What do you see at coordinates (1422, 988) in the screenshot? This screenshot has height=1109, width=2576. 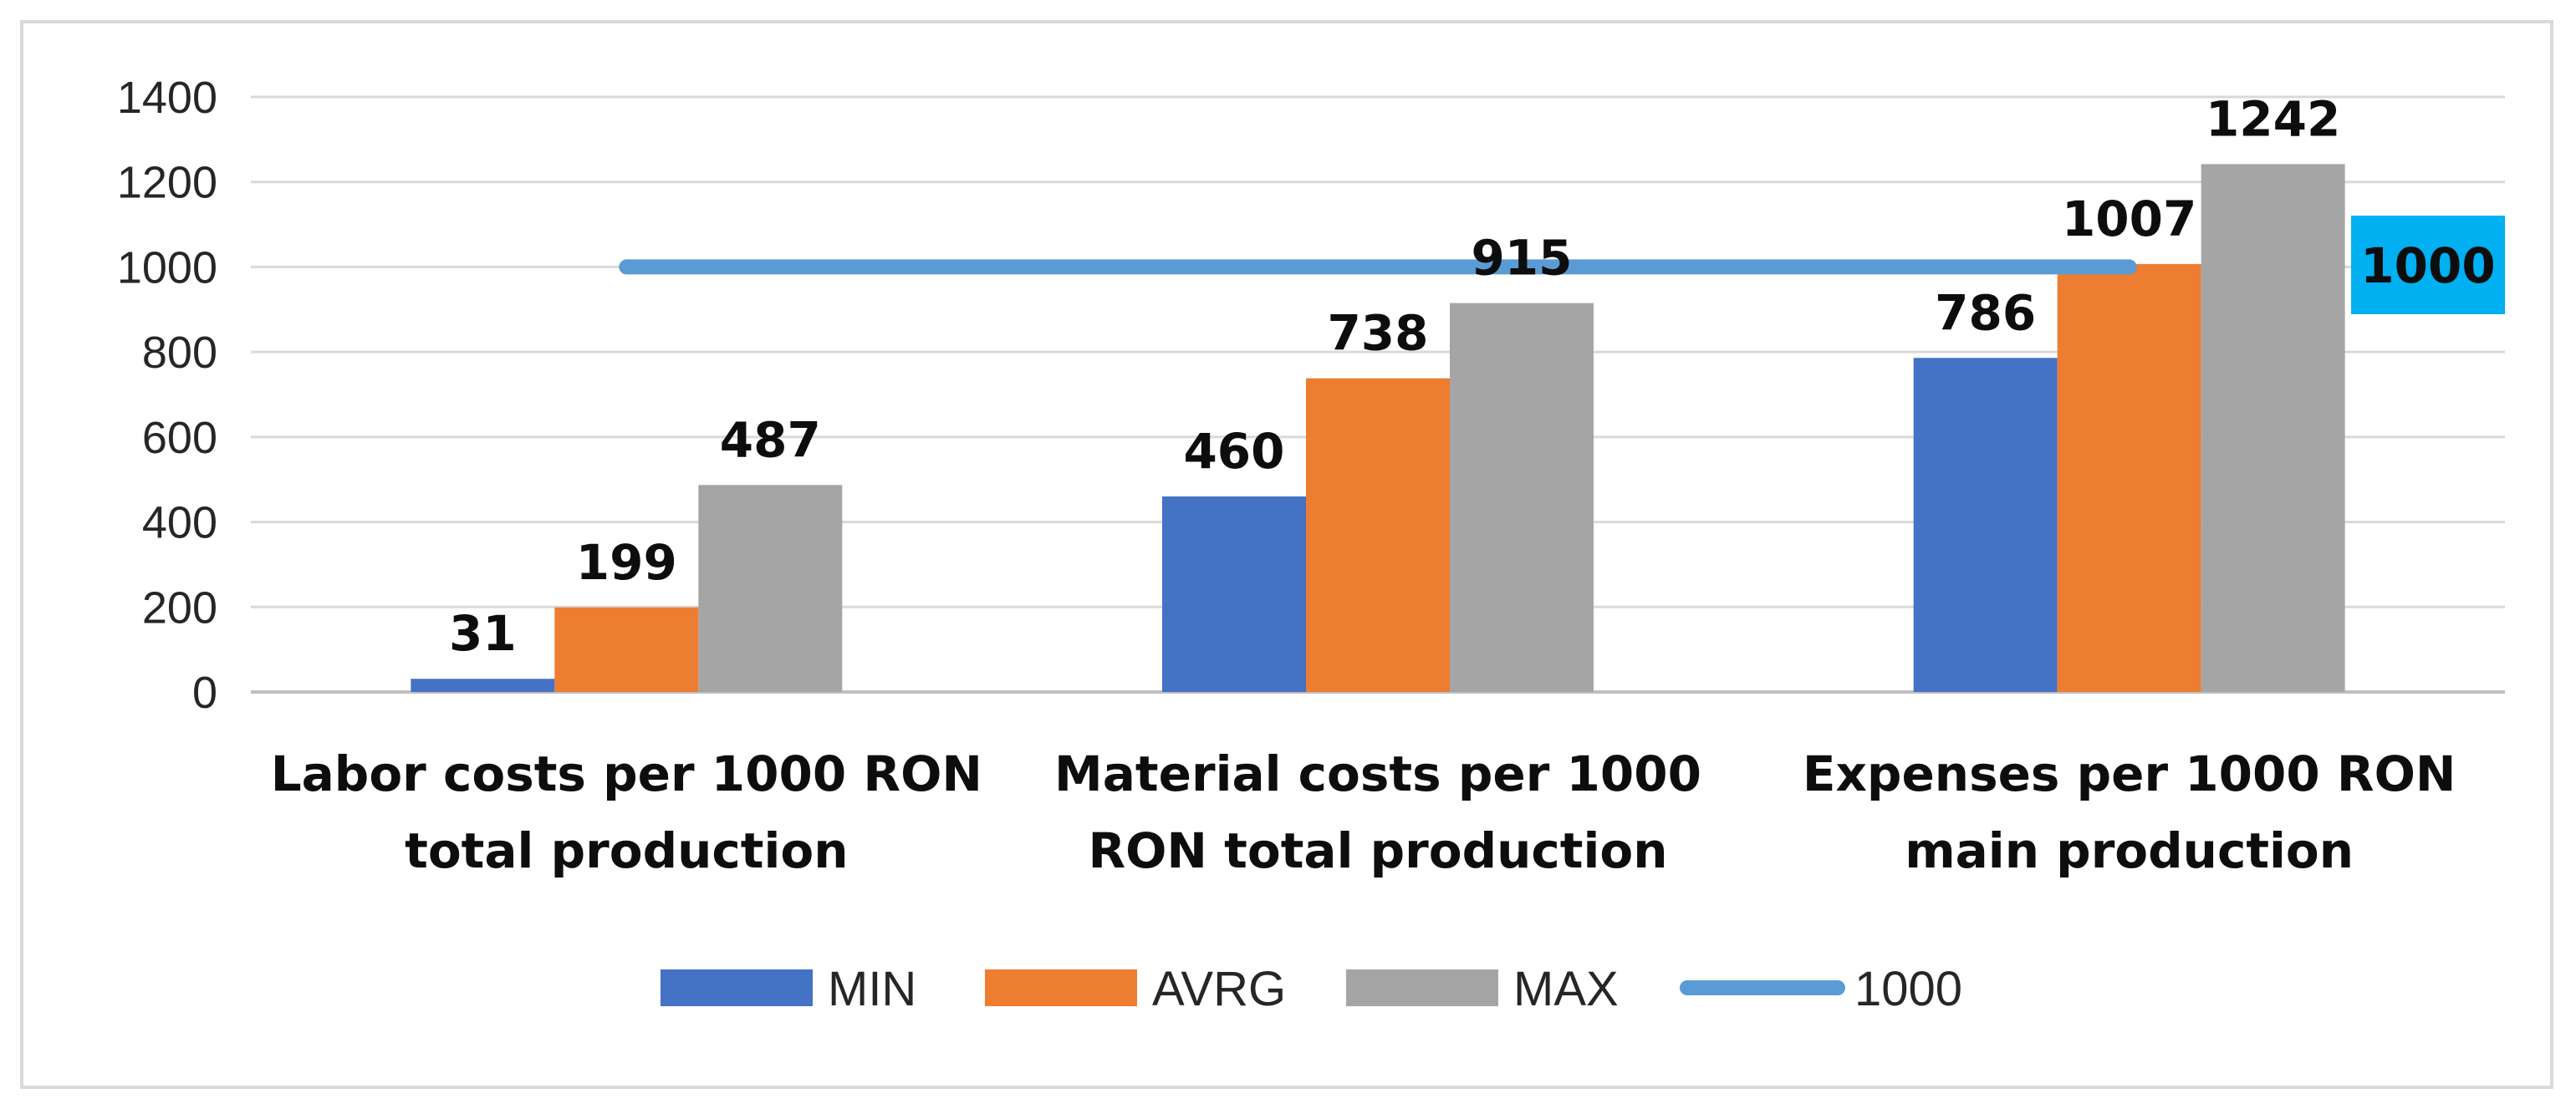 I see `legend-swatch-max` at bounding box center [1422, 988].